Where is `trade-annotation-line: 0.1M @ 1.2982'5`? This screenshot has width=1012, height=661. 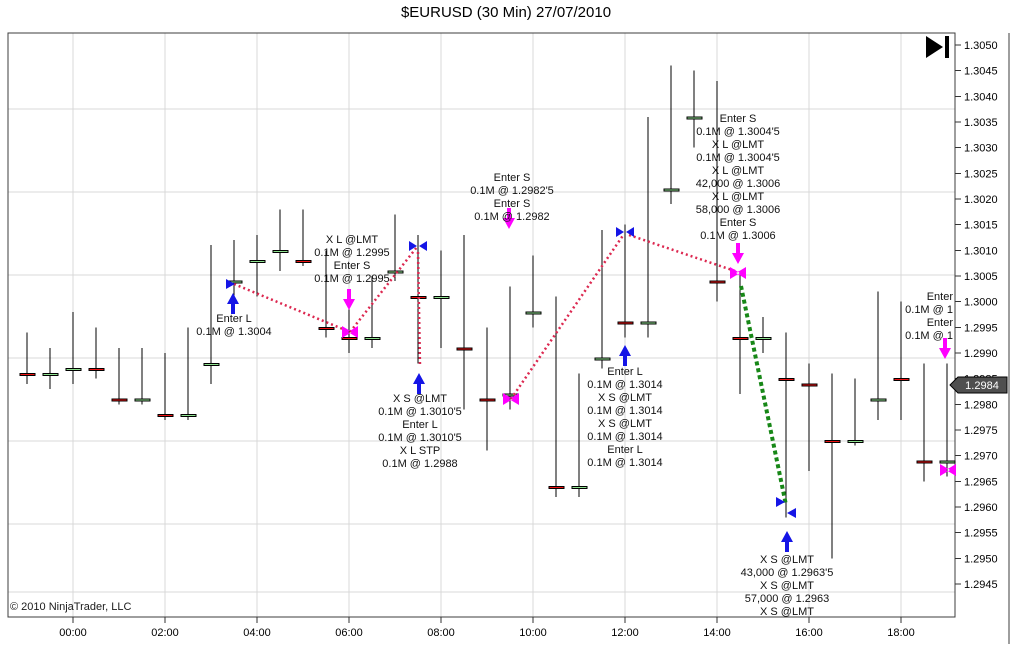 trade-annotation-line: 0.1M @ 1.2982'5 is located at coordinates (512, 191).